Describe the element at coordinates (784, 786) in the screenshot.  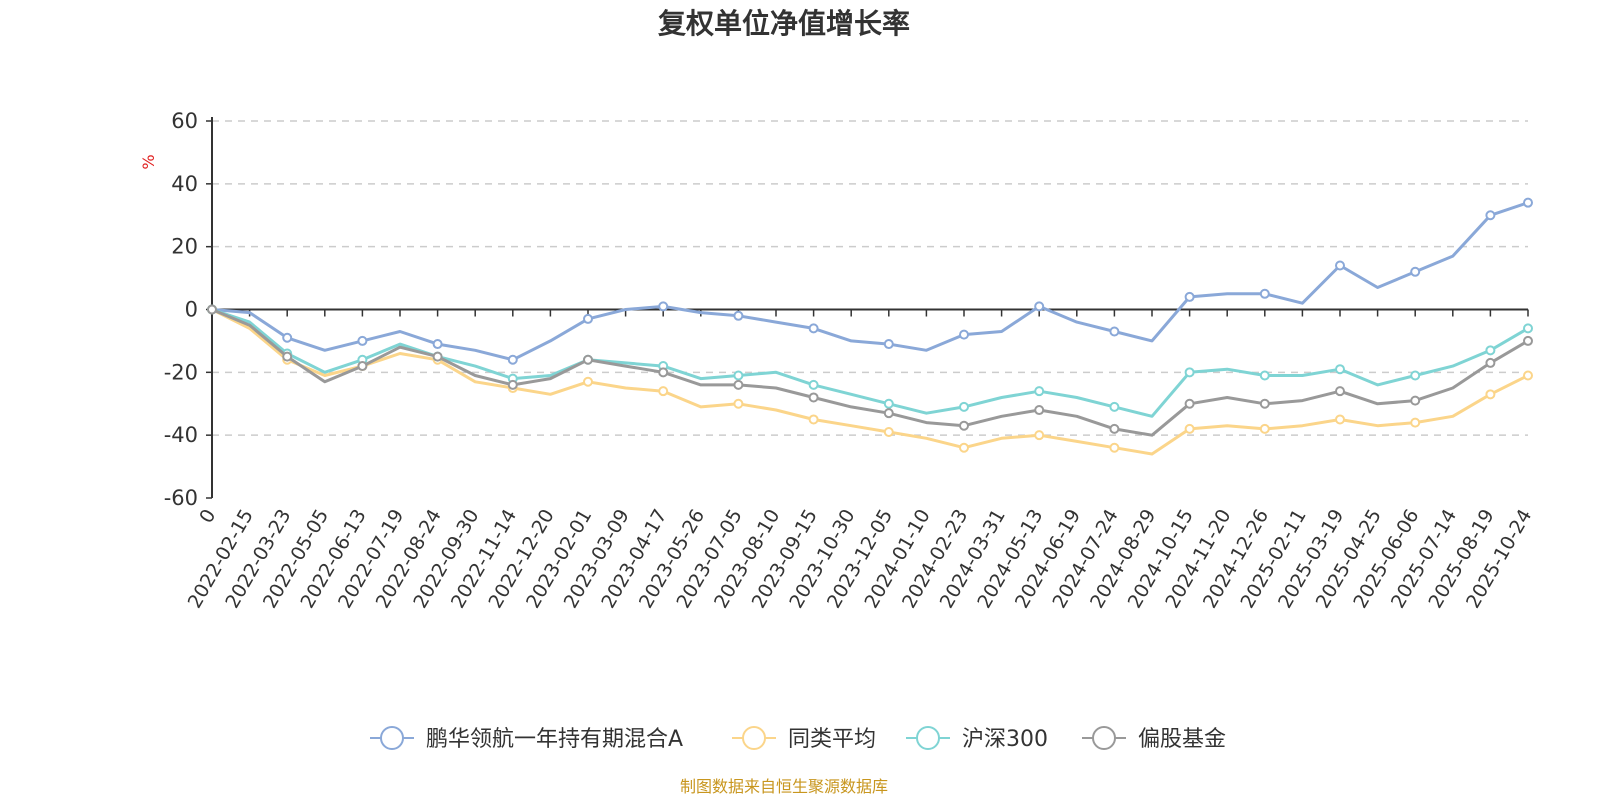
I see `source-note: 制图数据来自恒生聚源数据库` at that location.